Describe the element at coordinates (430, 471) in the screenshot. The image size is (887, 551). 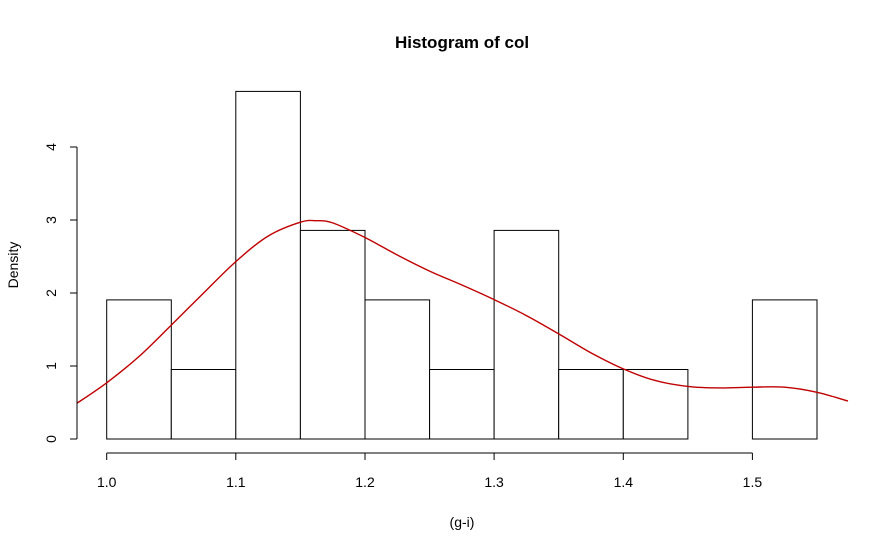
I see `x-axis: 1.0 1.1 1.2 1.3 1.4 1.5` at that location.